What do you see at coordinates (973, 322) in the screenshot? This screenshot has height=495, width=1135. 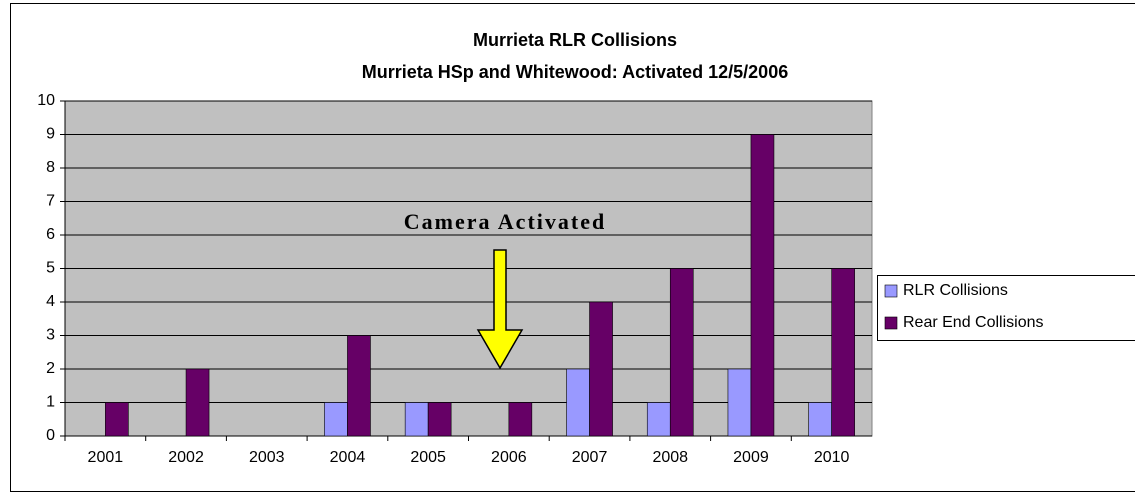 I see `legend-label: Rear End Collisions` at bounding box center [973, 322].